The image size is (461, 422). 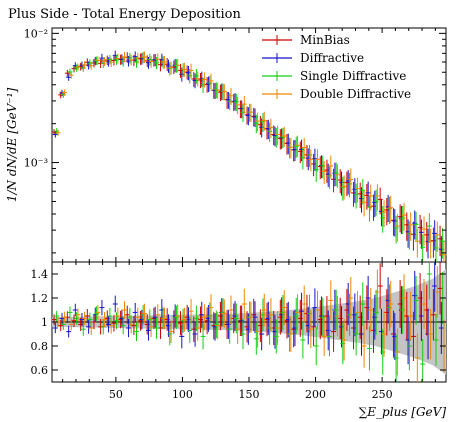 I want to click on x-tick-label: 50, so click(x=116, y=394).